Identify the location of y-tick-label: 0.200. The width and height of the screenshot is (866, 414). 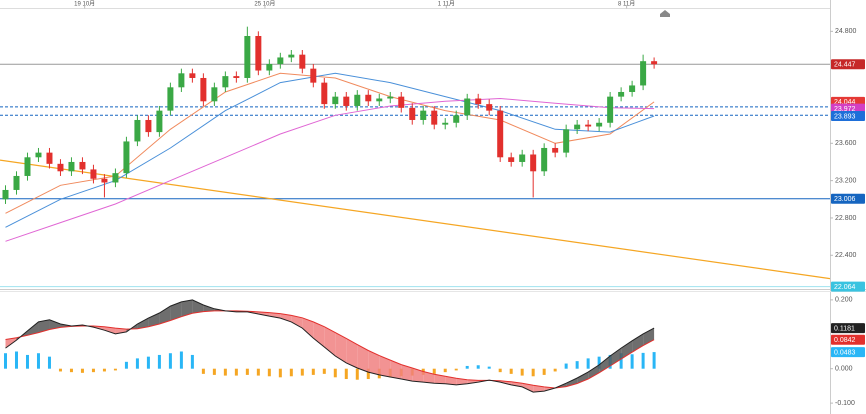
(844, 300).